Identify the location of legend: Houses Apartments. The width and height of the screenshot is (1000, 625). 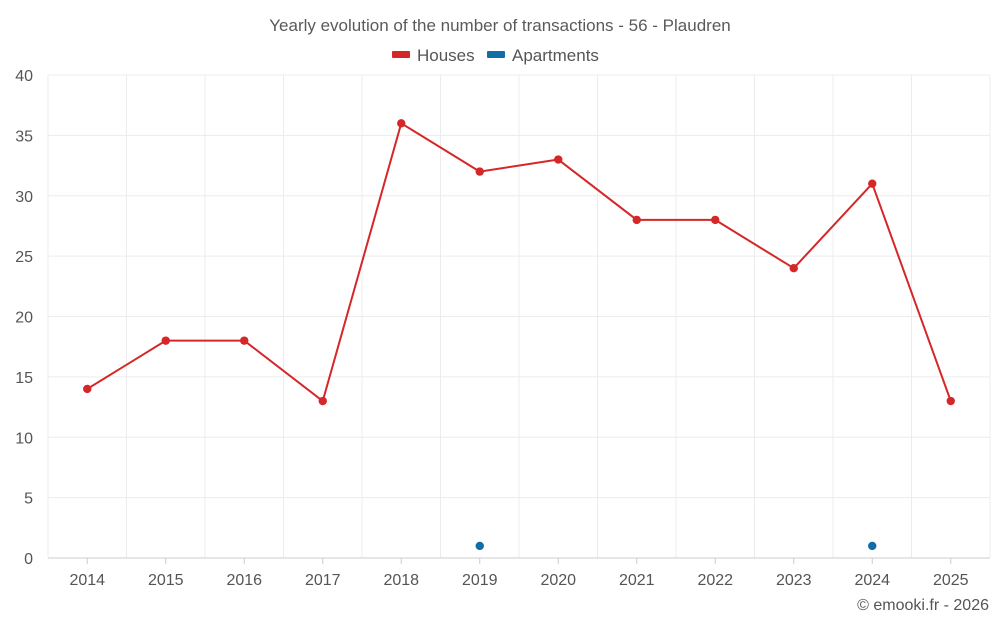
(495, 55).